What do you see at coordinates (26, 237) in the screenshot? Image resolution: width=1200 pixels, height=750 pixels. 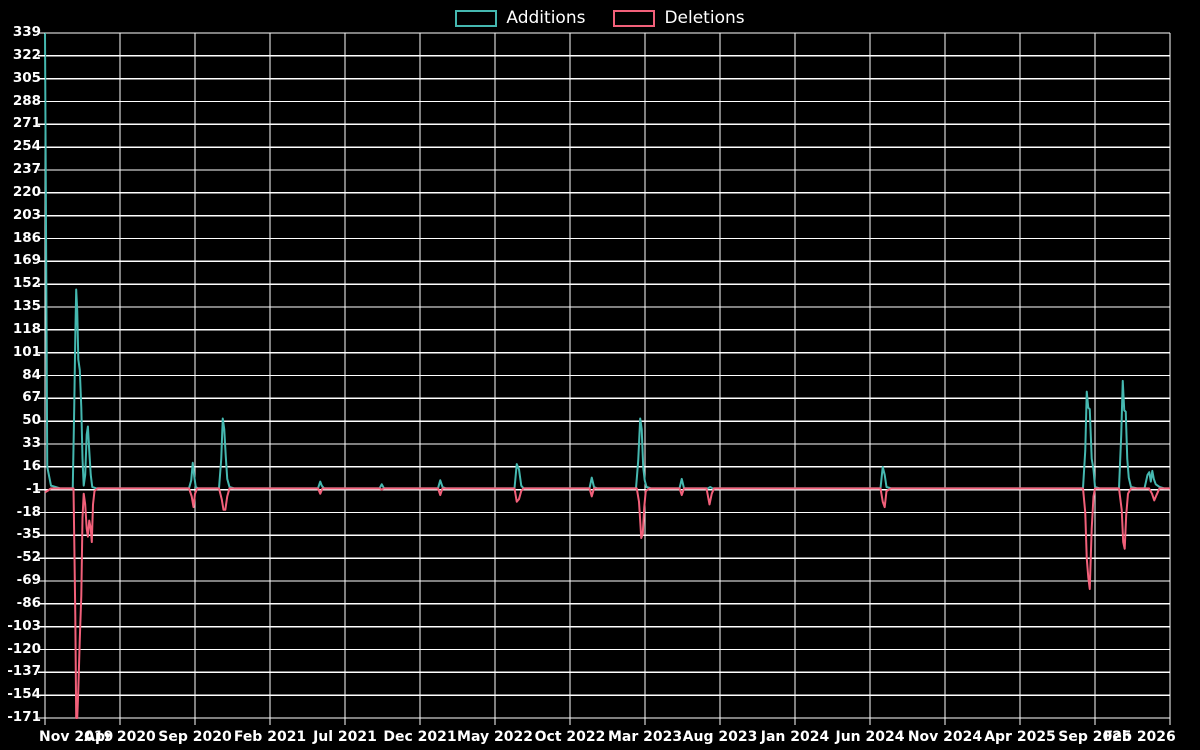 I see `y-axis-tick-label: 186` at bounding box center [26, 237].